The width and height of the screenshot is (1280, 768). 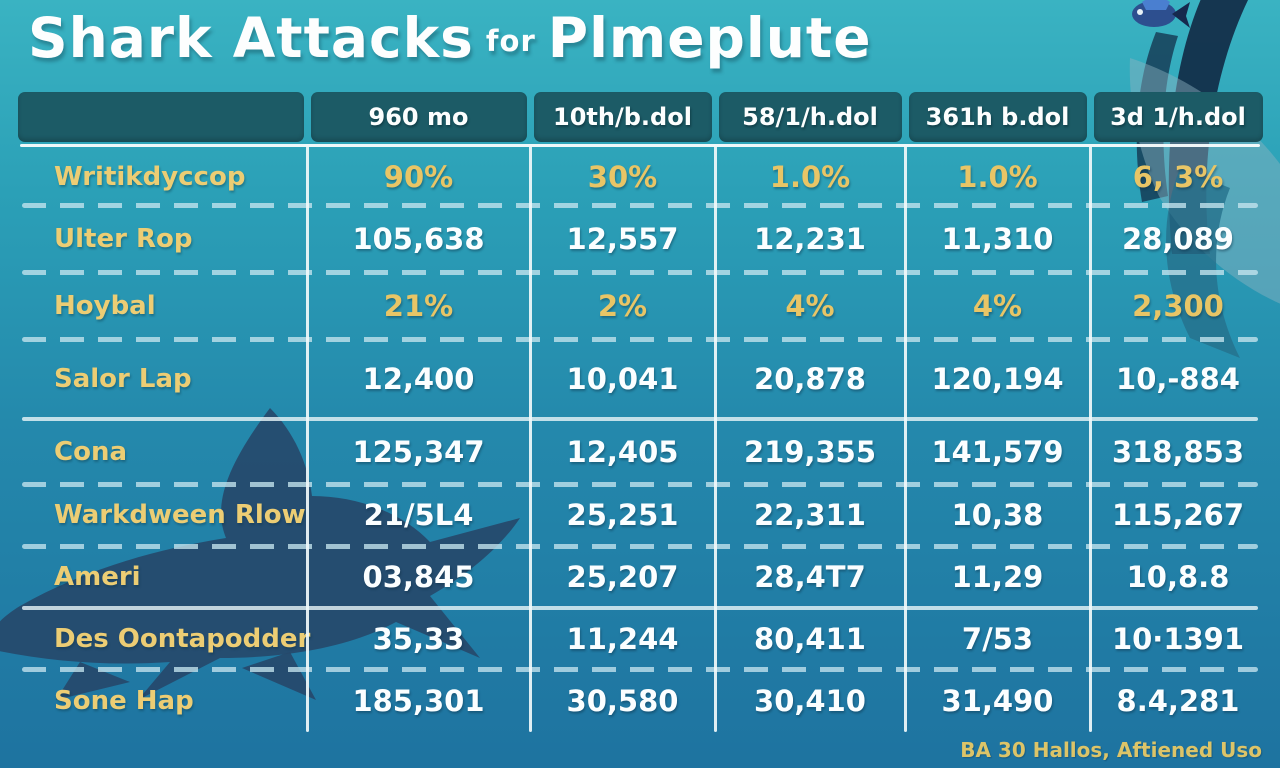 I want to click on cell-value: 10,8.8, so click(x=1178, y=577).